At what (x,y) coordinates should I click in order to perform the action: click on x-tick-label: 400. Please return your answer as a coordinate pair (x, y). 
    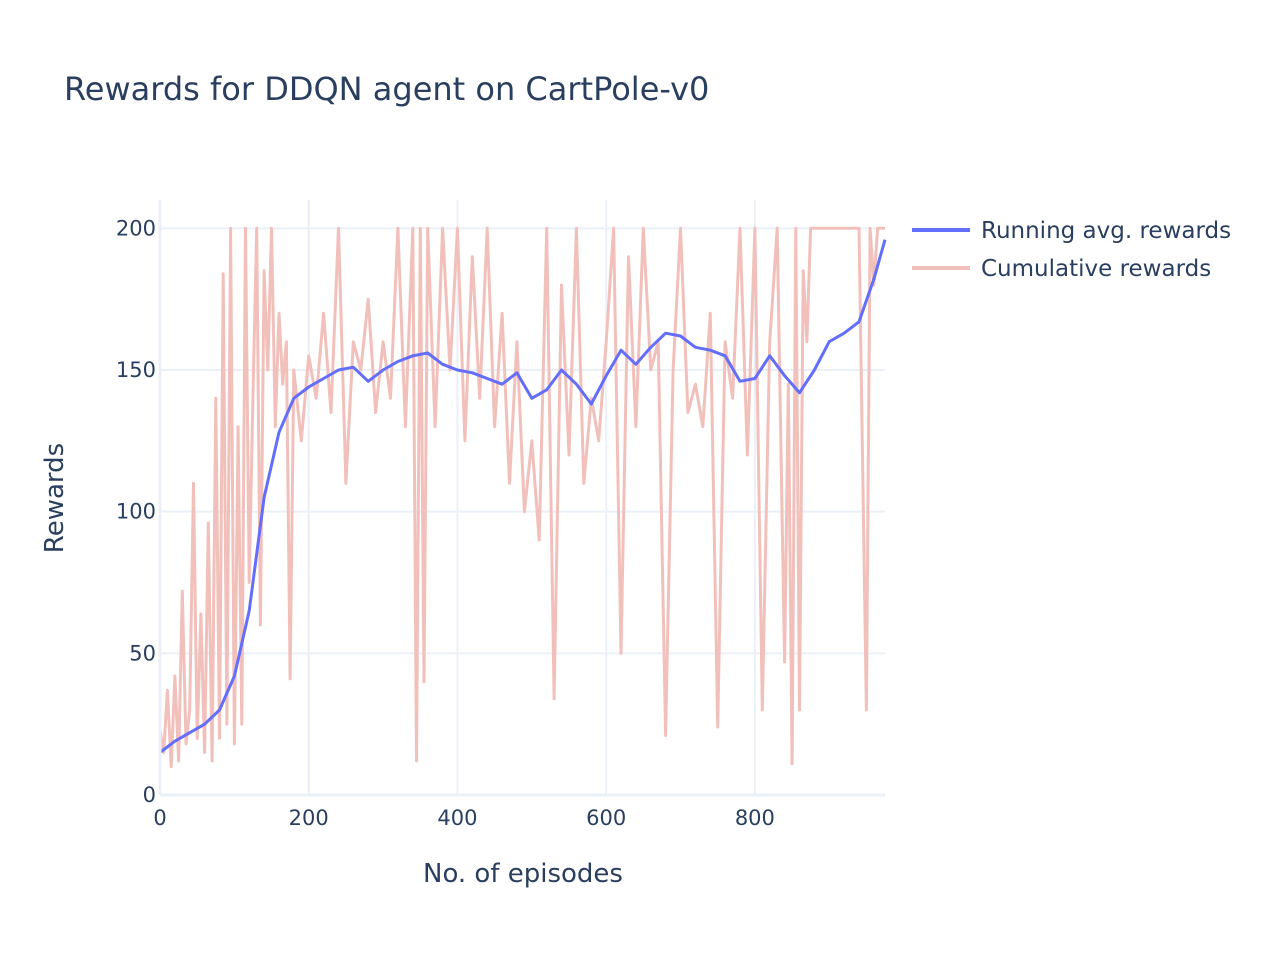
    Looking at the image, I should click on (457, 818).